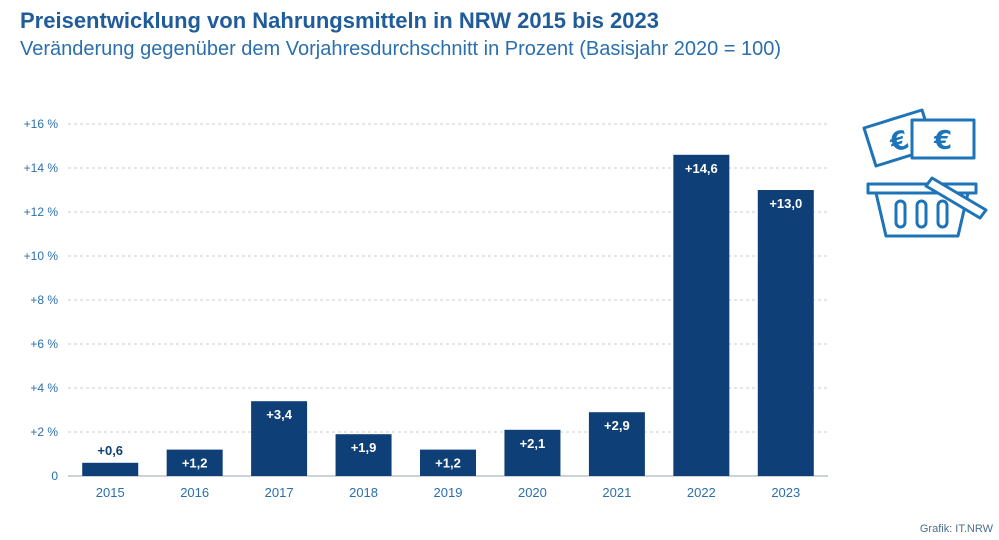 This screenshot has width=999, height=540. I want to click on x-axis-tick-labels: 2015 2016 2017 2018 2019 2020 2021 2022 2023, so click(448, 492).